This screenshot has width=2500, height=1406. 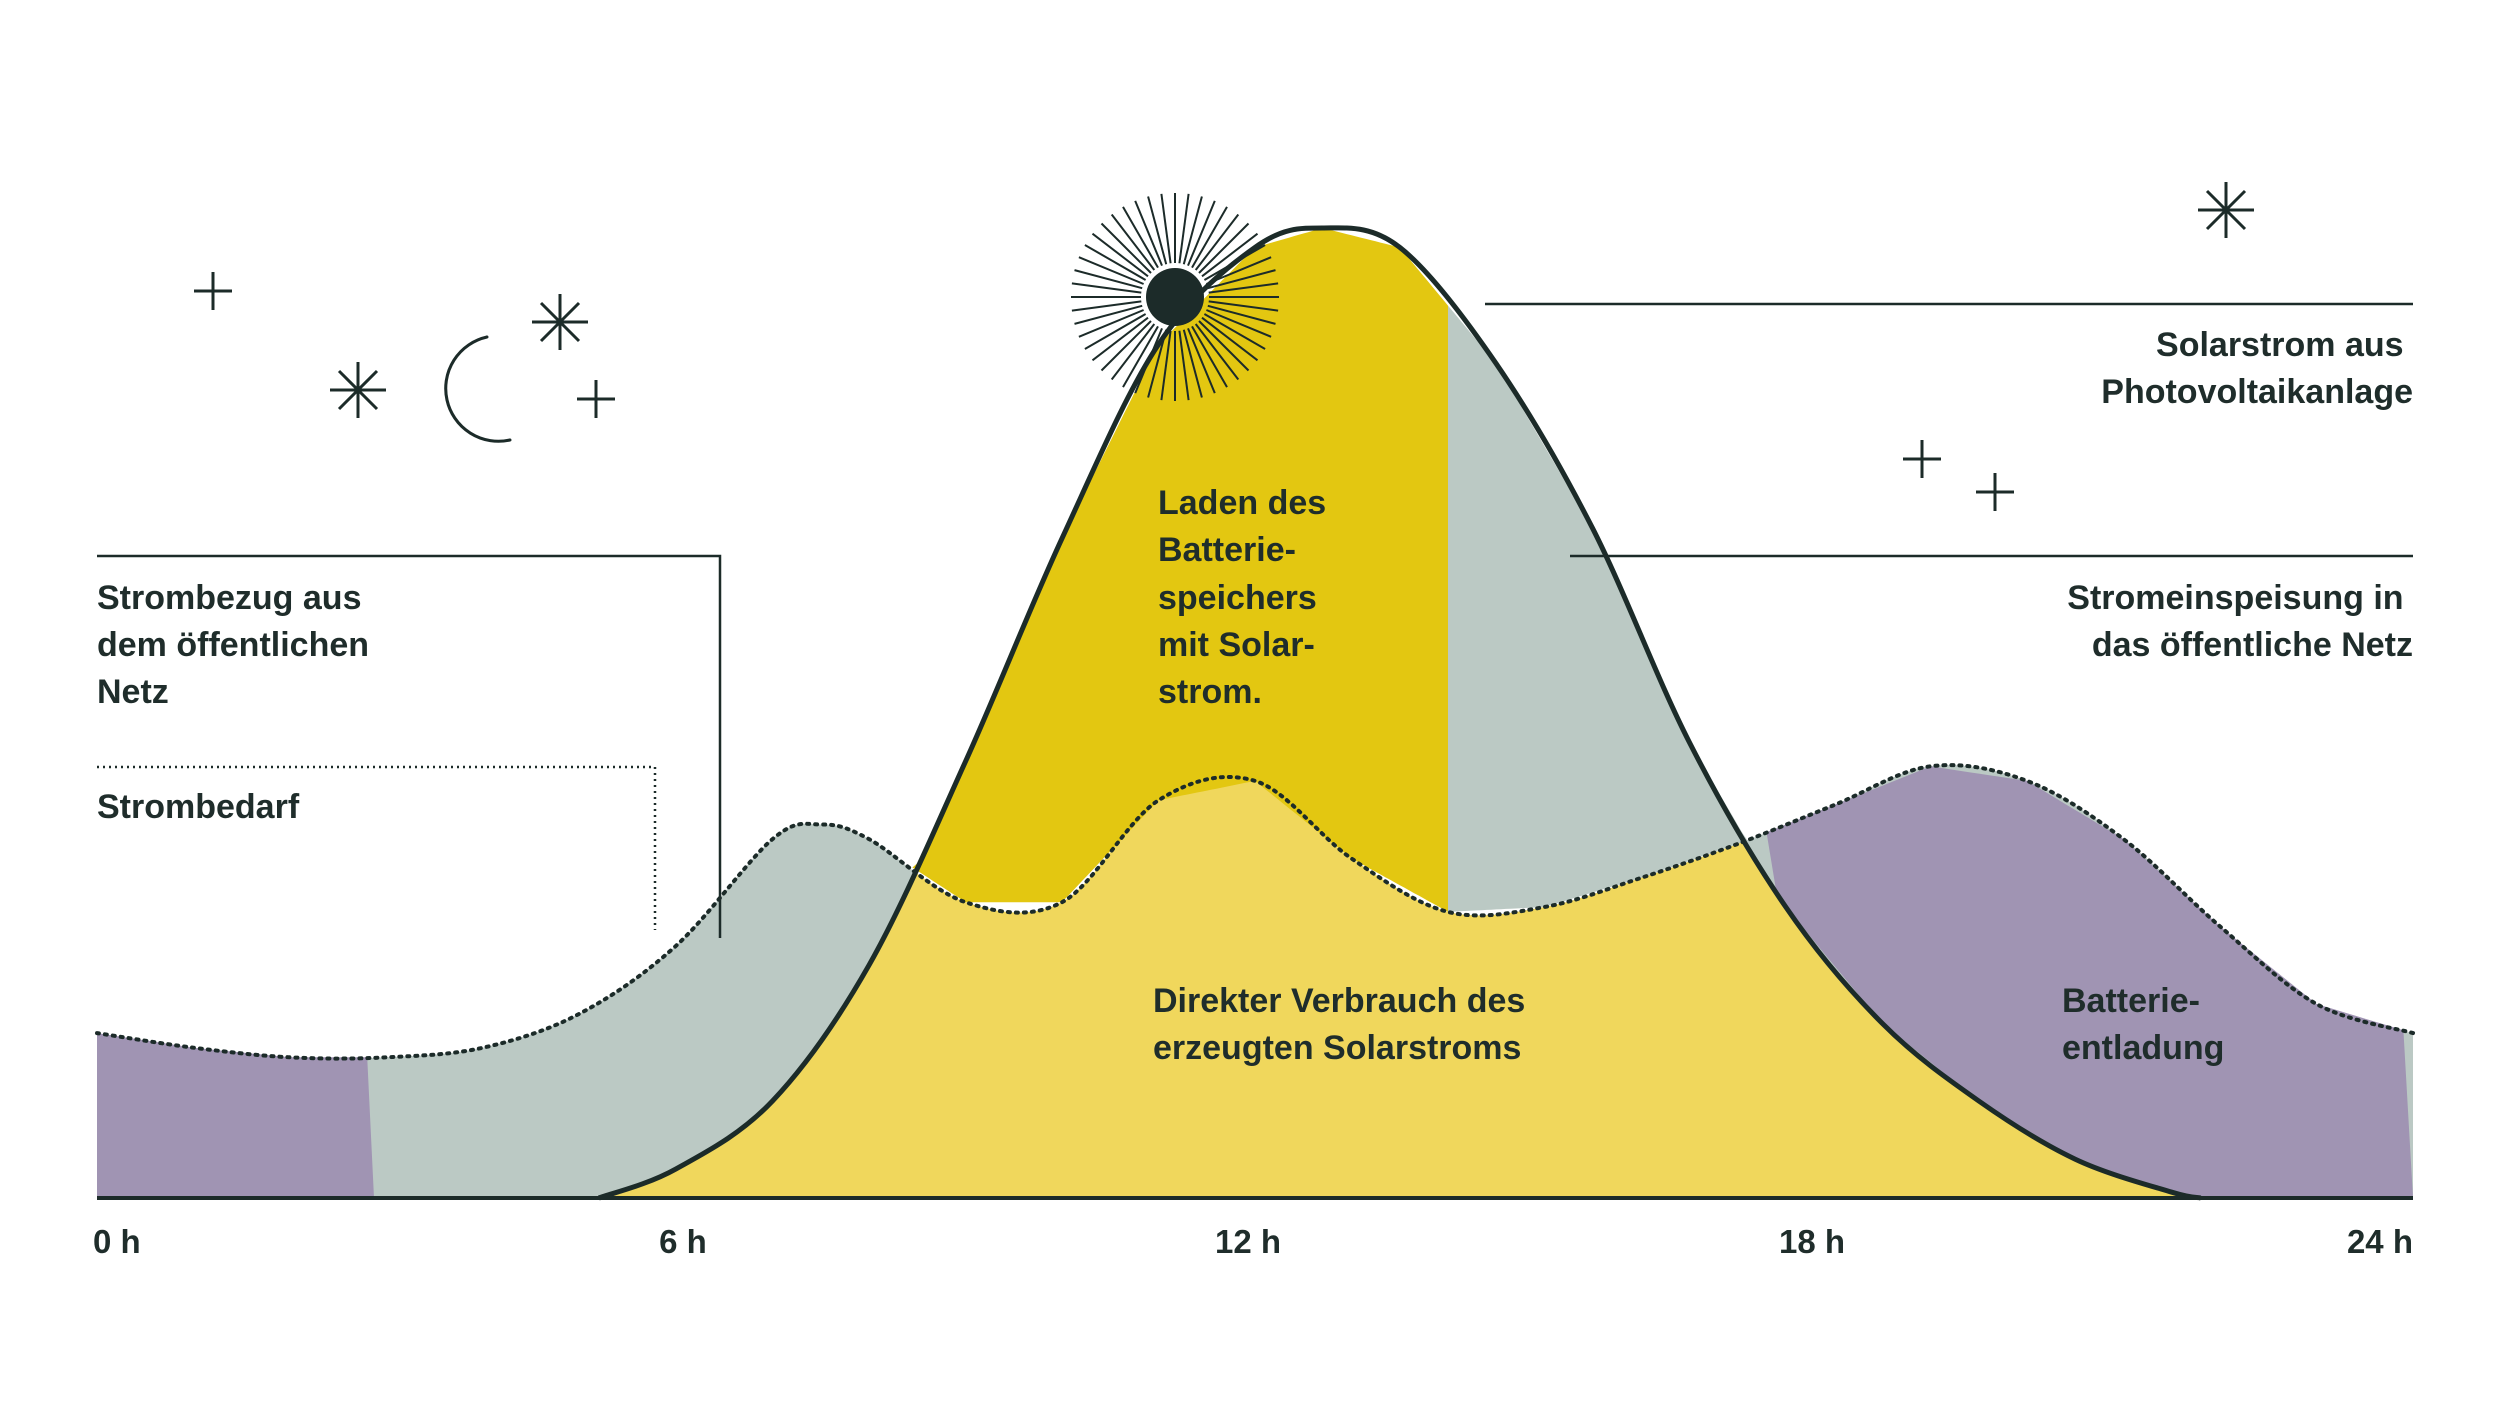 I want to click on x-tick-12: 12 h, so click(x=1248, y=1241).